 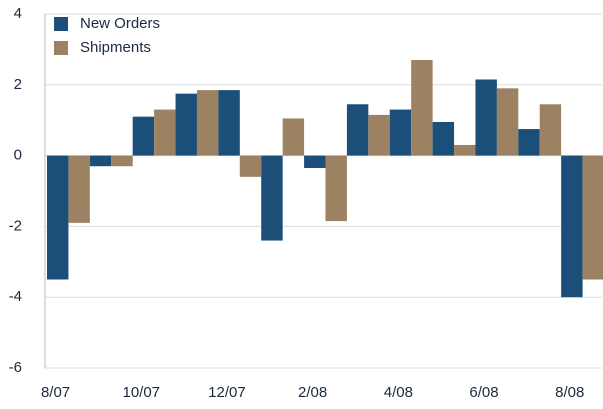 What do you see at coordinates (120, 23) in the screenshot?
I see `legend-label: New Orders` at bounding box center [120, 23].